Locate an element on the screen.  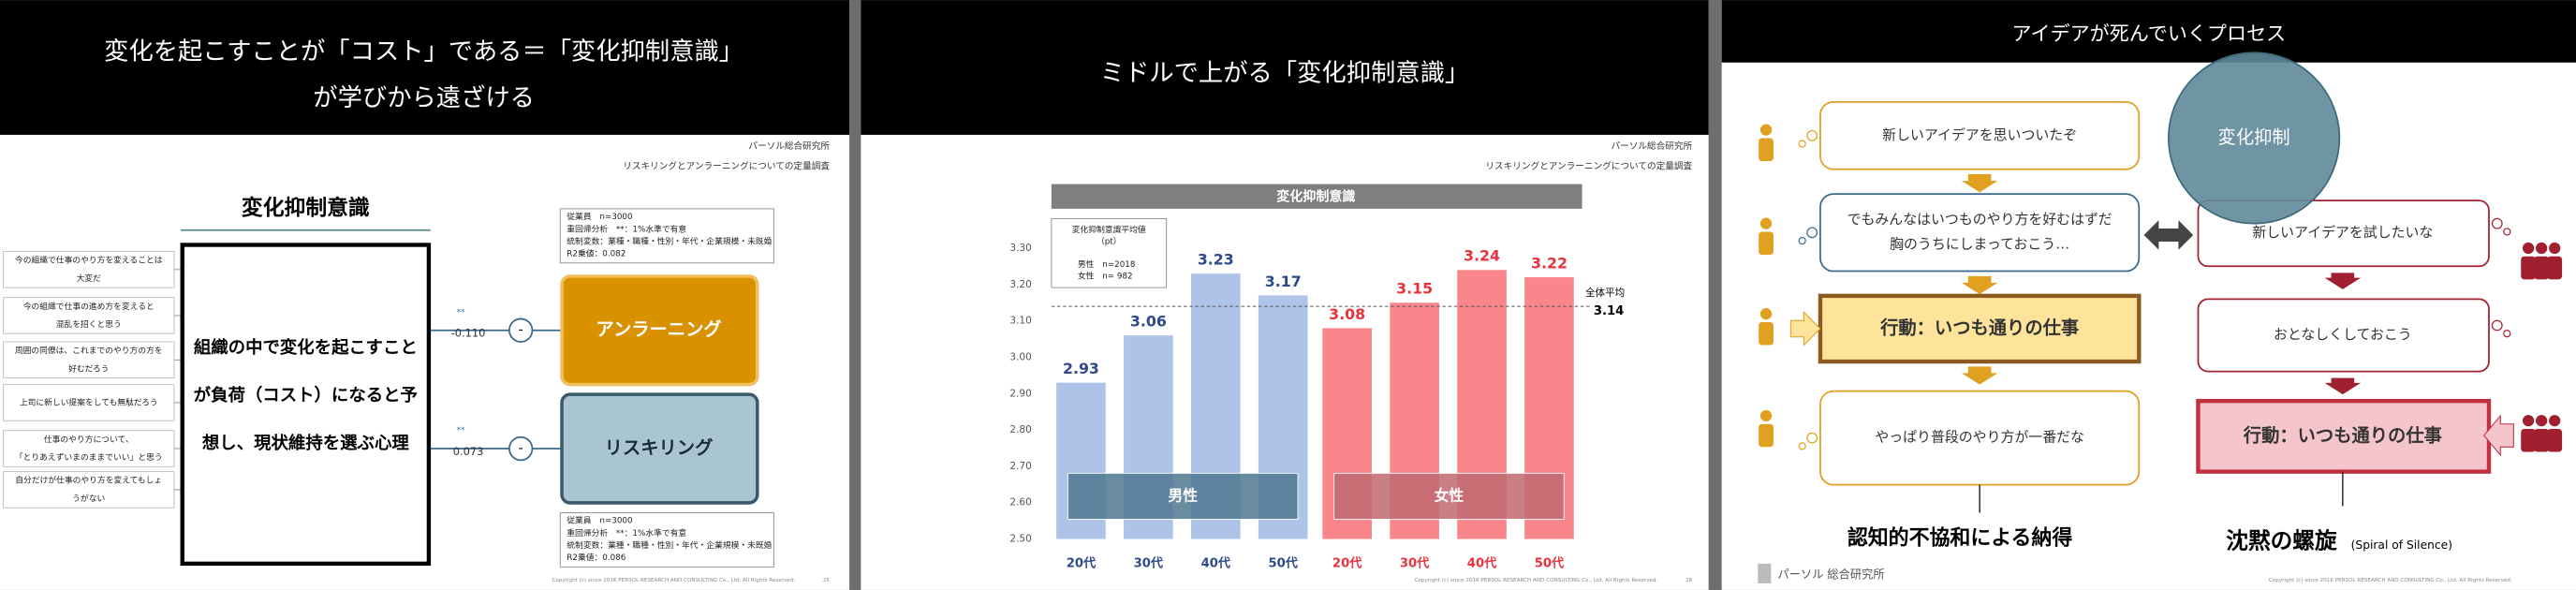
flow-text: 新しいアイデアを試したいな is located at coordinates (2342, 232).